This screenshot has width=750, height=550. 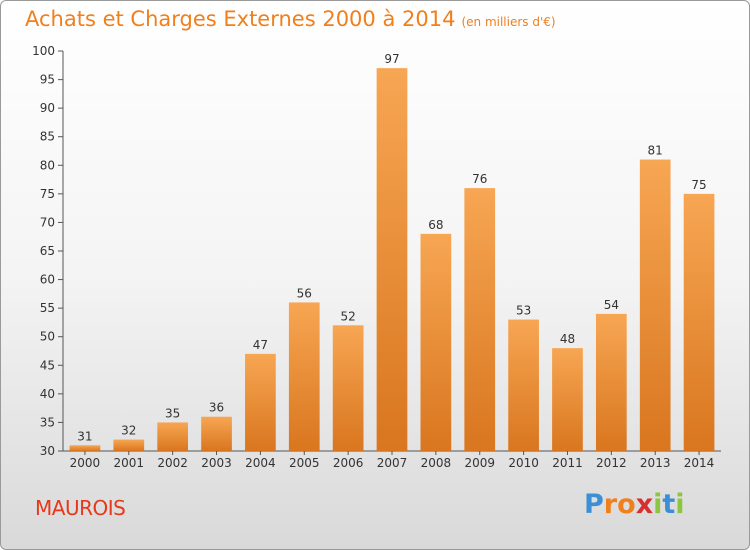 I want to click on y-tick-label: 50, so click(x=47, y=337).